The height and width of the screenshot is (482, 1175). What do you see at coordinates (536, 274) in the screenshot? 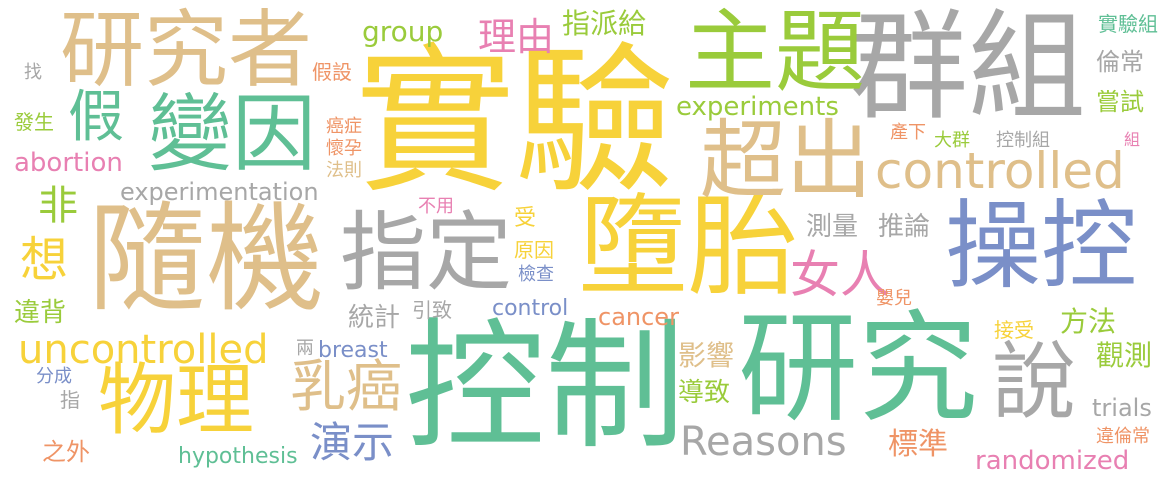
I see `word-jiancha: 檢查` at bounding box center [536, 274].